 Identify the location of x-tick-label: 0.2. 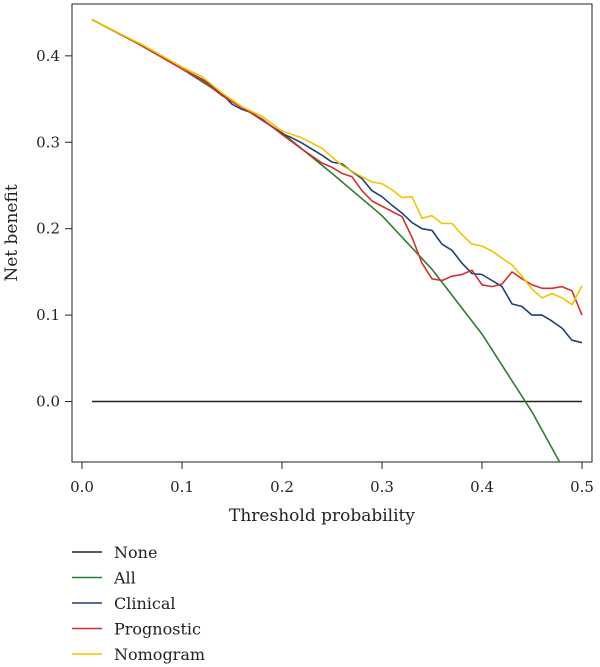
(282, 487).